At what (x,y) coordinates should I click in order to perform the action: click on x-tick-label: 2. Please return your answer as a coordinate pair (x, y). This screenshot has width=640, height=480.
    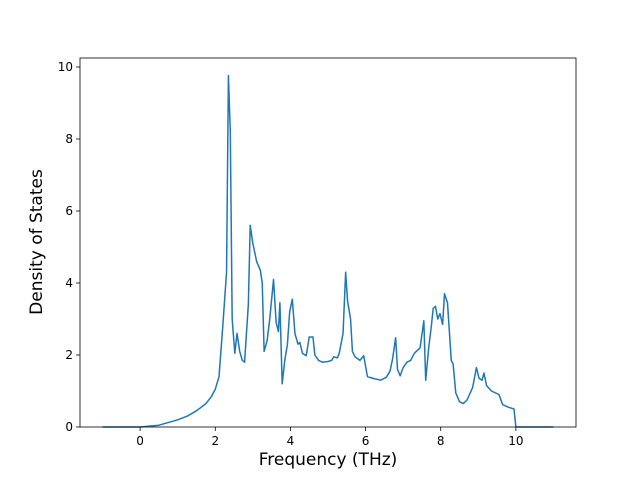
    Looking at the image, I should click on (215, 441).